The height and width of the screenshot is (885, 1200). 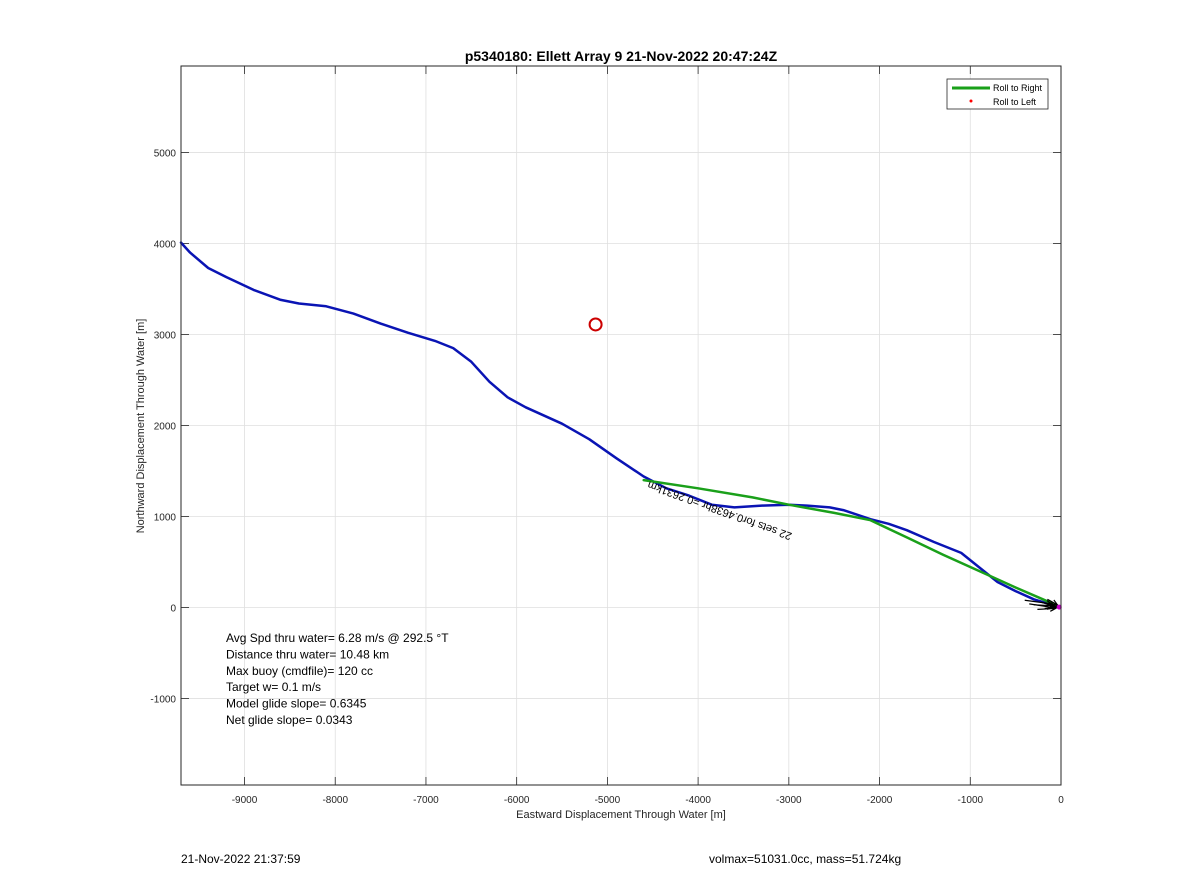 What do you see at coordinates (805, 859) in the screenshot?
I see `footer-volmax-mass: volmax=51031.0cc, mass=51.724kg` at bounding box center [805, 859].